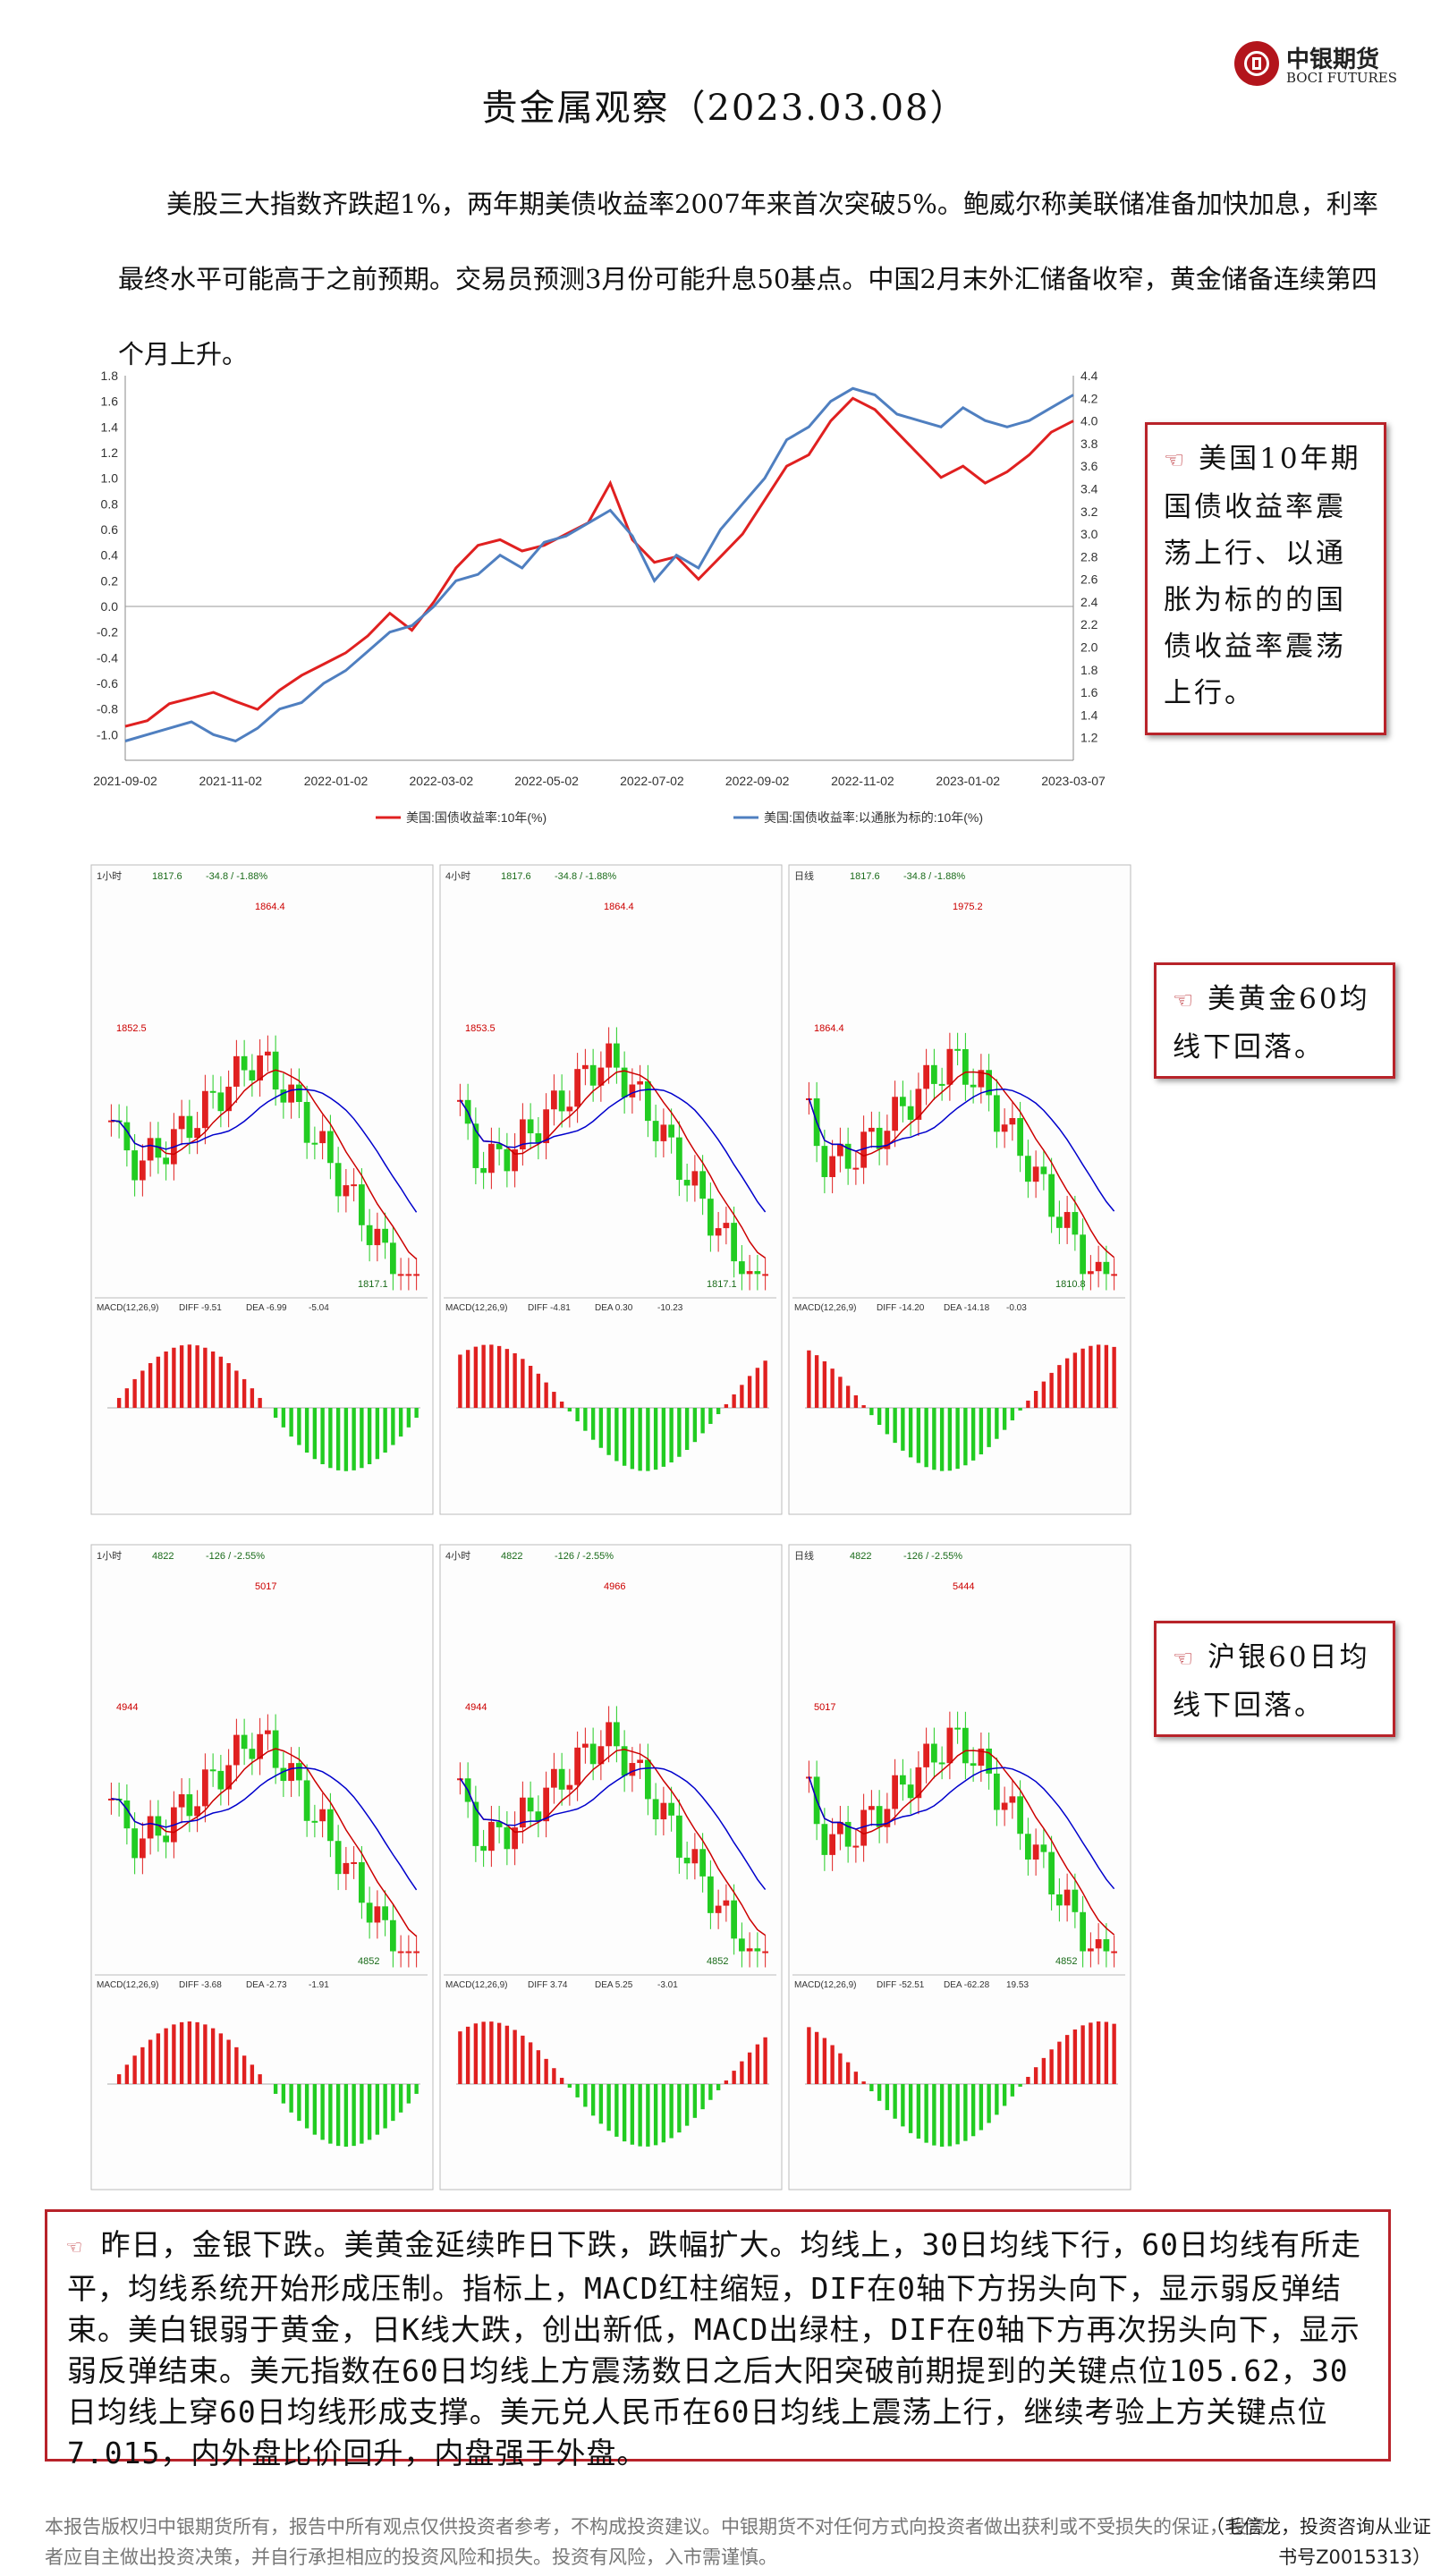 The width and height of the screenshot is (1449, 2576). What do you see at coordinates (1089, 511) in the screenshot?
I see `right-tick-label: 3.2` at bounding box center [1089, 511].